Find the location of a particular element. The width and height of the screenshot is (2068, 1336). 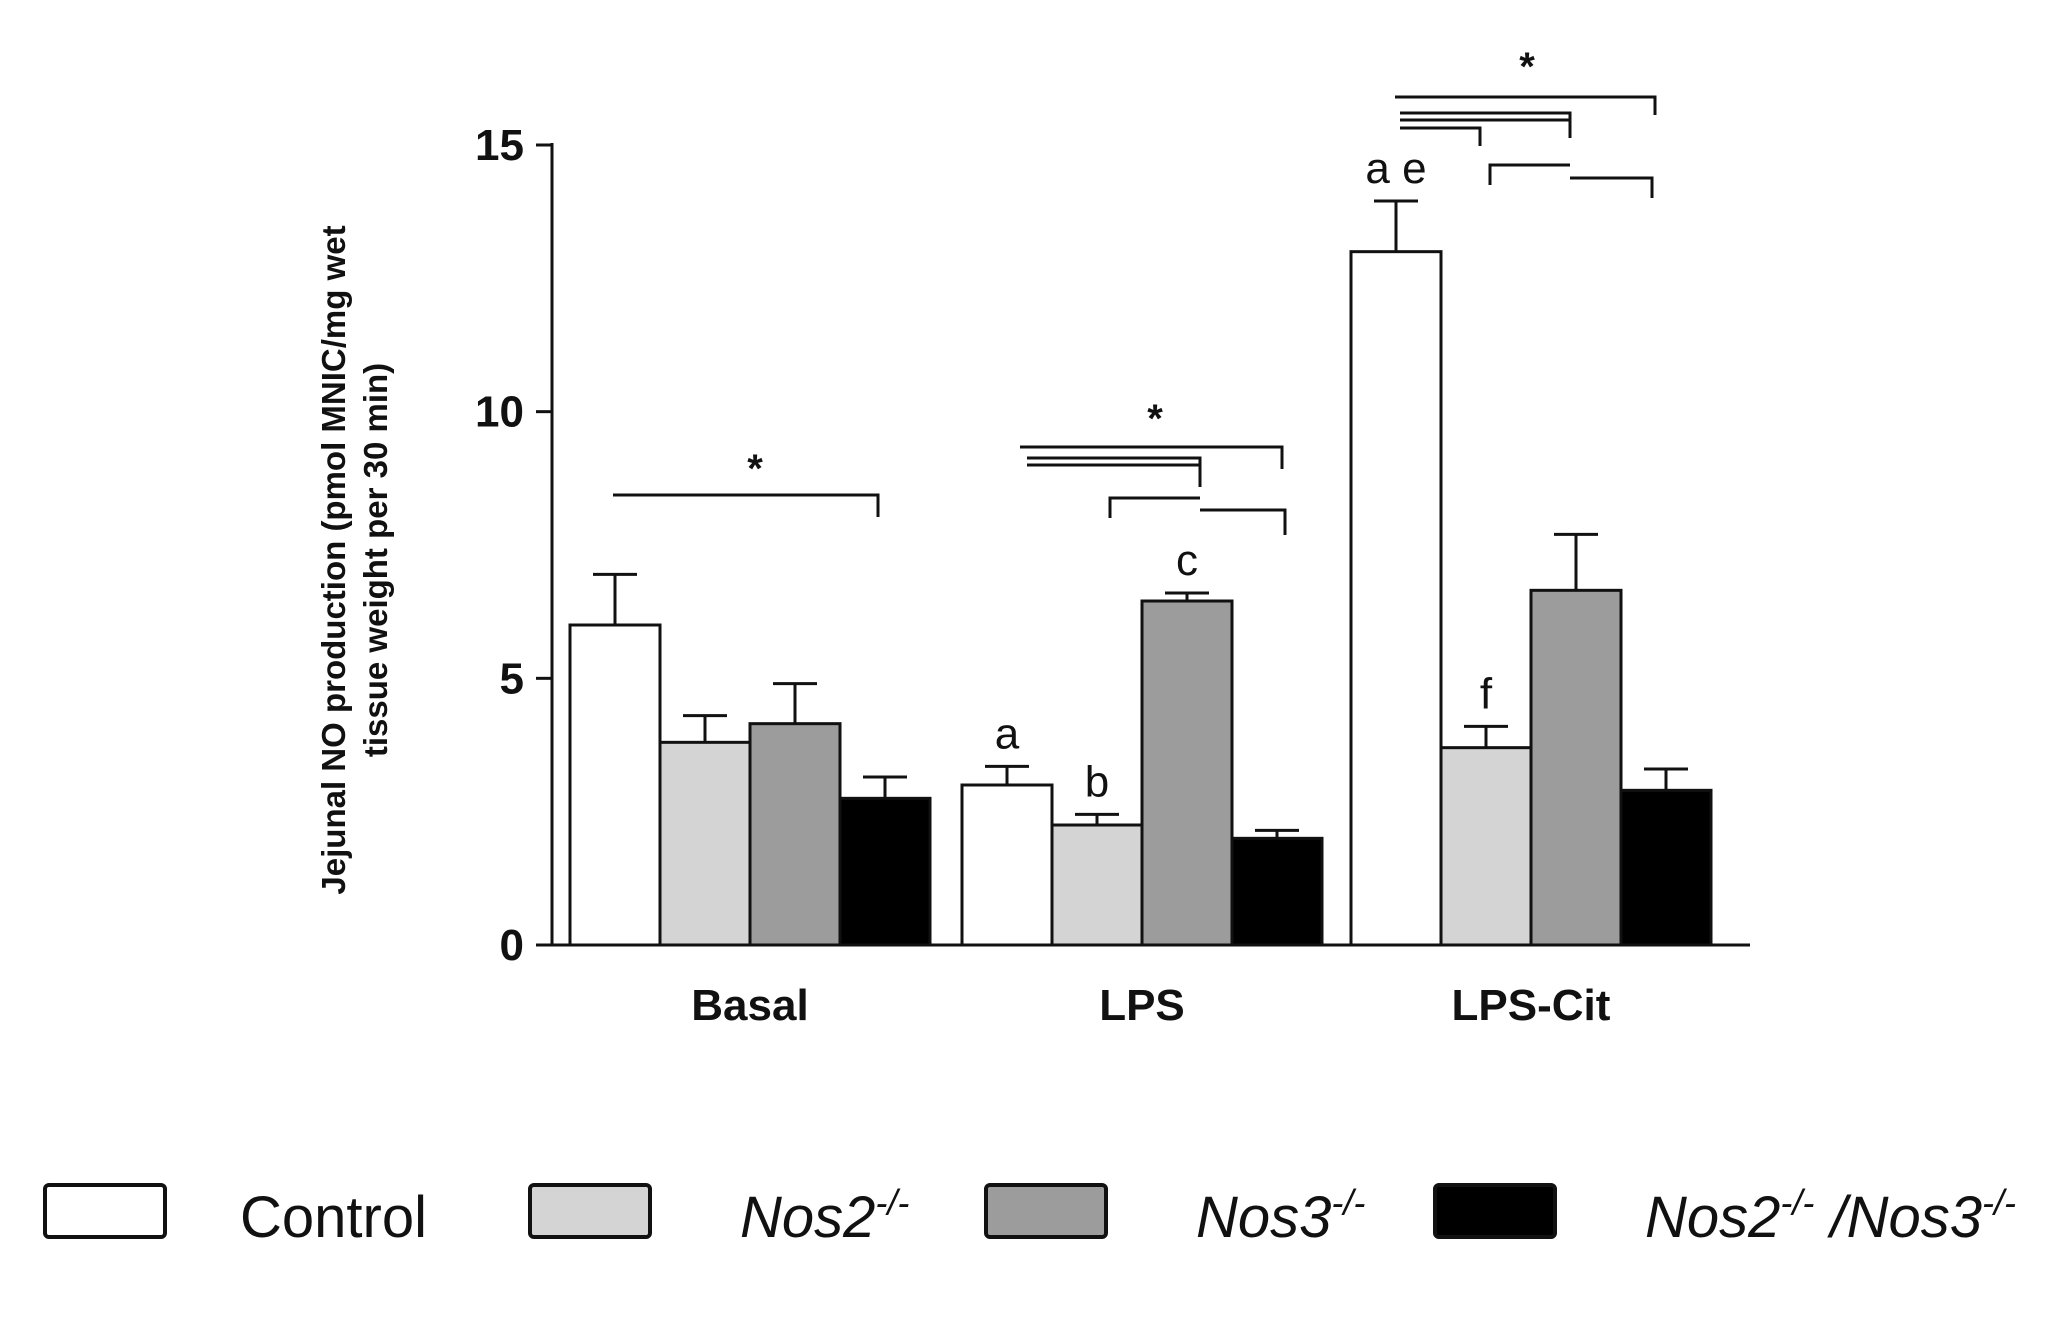

bar-annotation: f is located at coordinates (1486, 693).